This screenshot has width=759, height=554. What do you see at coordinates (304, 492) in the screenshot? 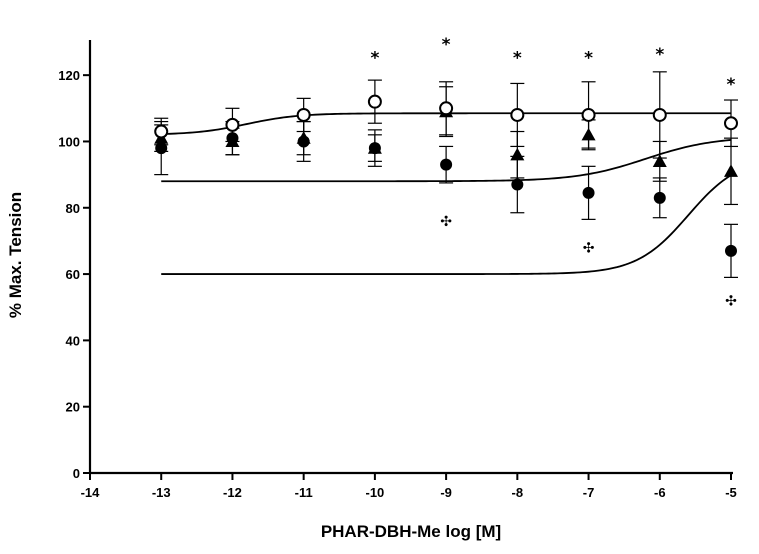
I see `x-tick-label: -11` at bounding box center [304, 492].